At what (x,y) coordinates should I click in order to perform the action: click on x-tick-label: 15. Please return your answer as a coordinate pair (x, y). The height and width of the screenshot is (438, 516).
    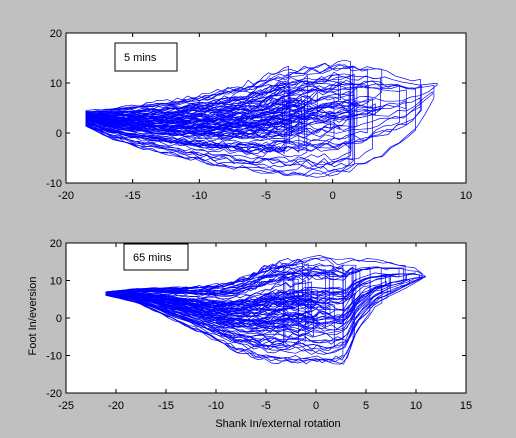
    Looking at the image, I should click on (466, 406).